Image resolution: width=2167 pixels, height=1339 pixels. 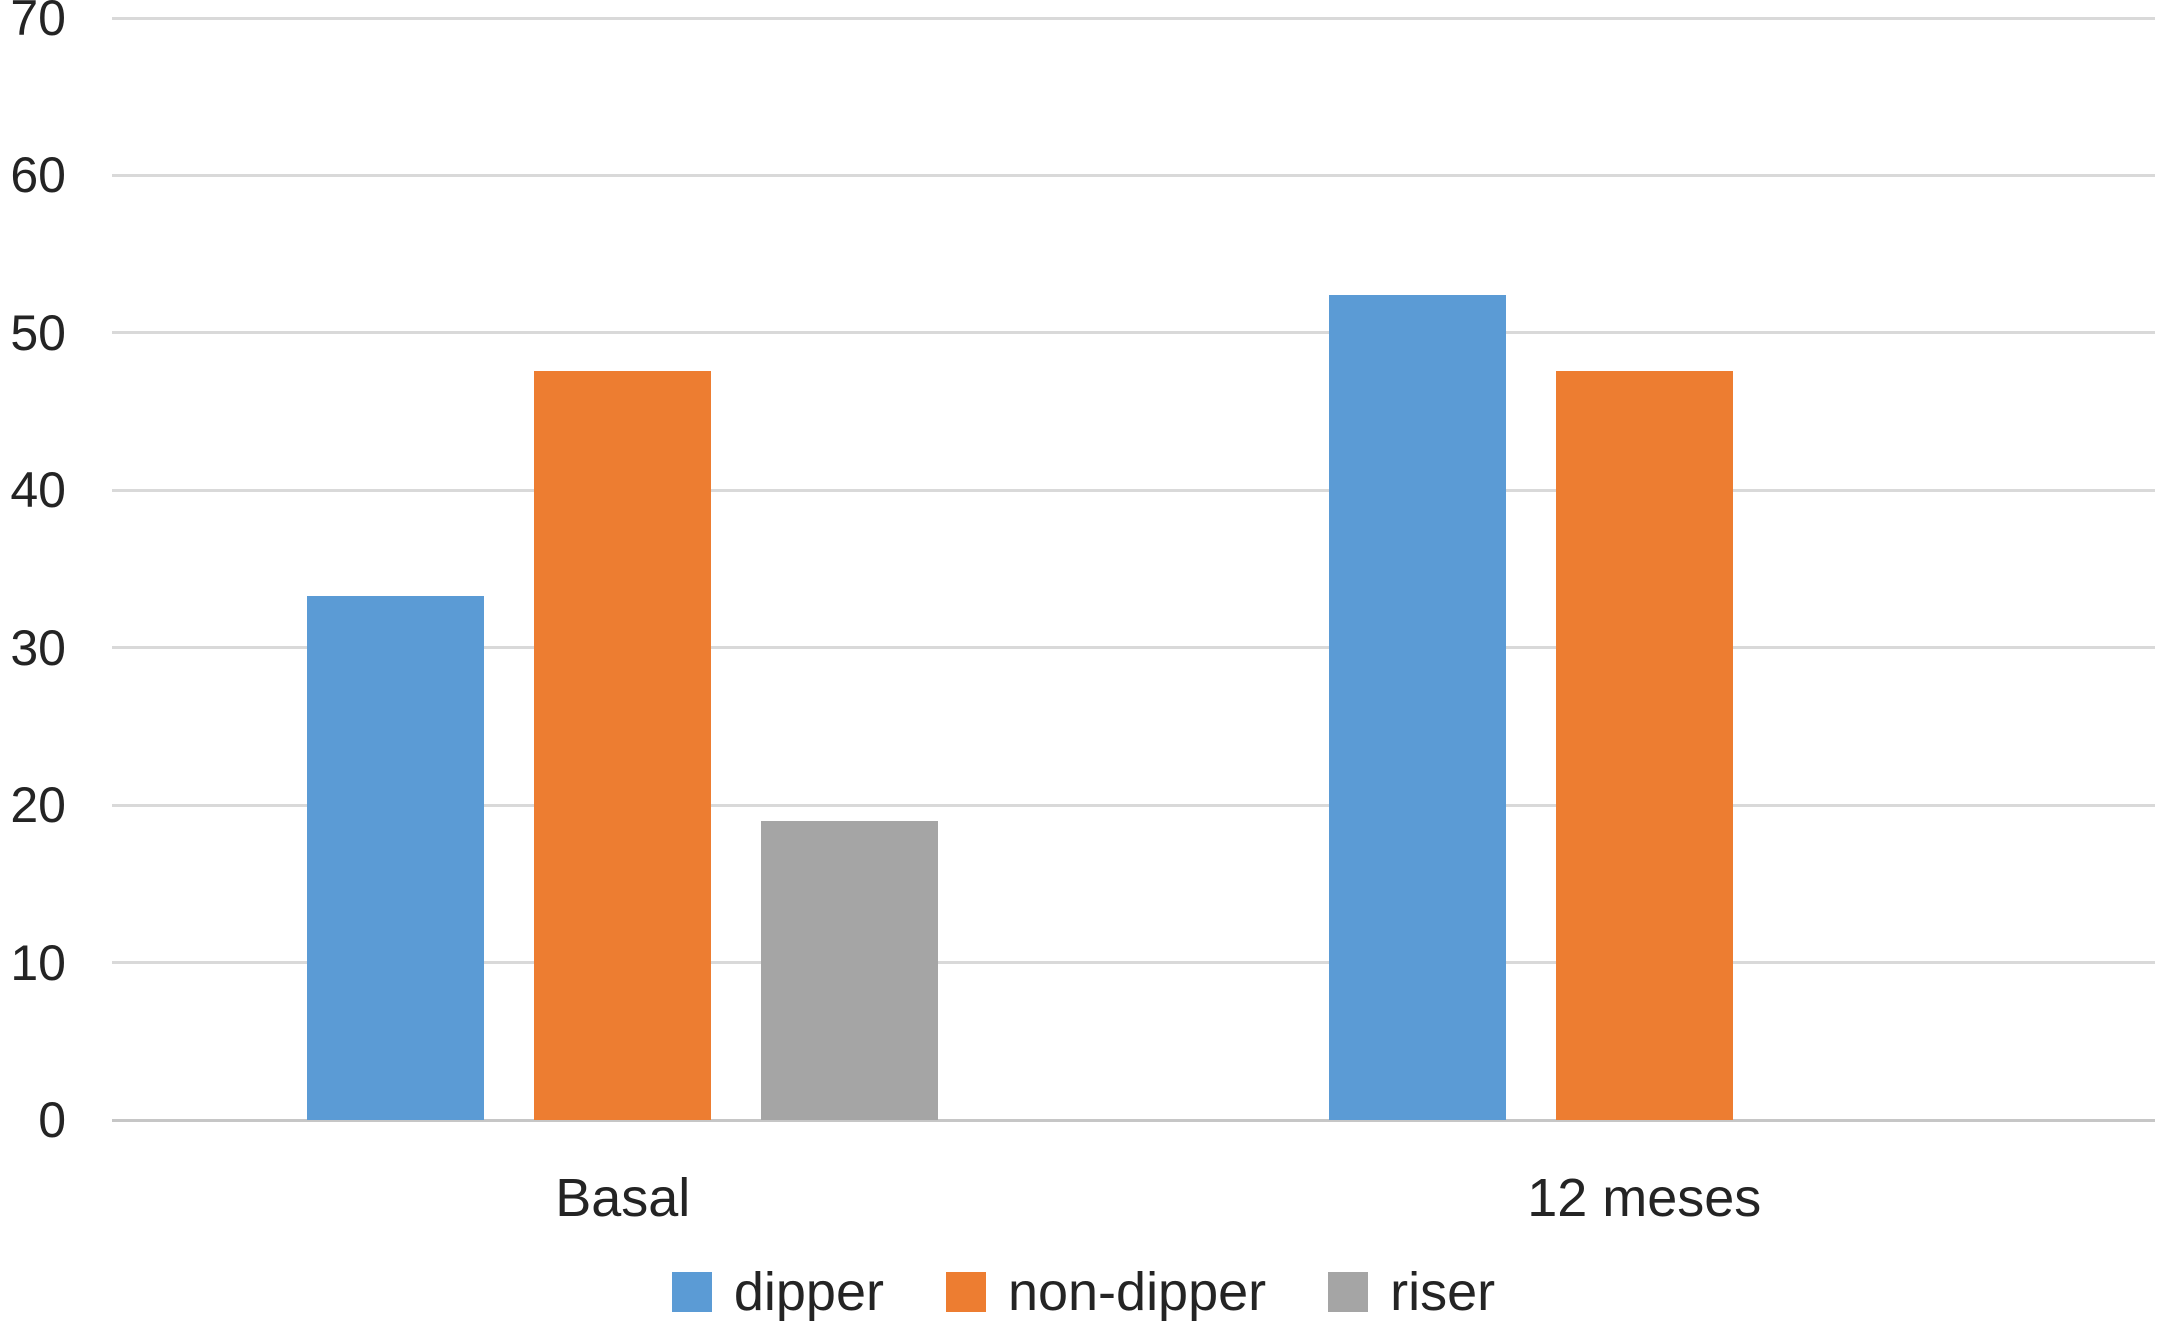 What do you see at coordinates (1644, 745) in the screenshot?
I see `bar-12-meses-non-dipper` at bounding box center [1644, 745].